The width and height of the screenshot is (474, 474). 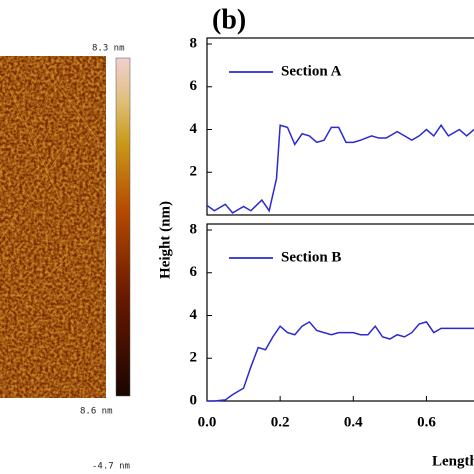 What do you see at coordinates (165, 240) in the screenshot?
I see `y-axis-label: Height (nm)` at bounding box center [165, 240].